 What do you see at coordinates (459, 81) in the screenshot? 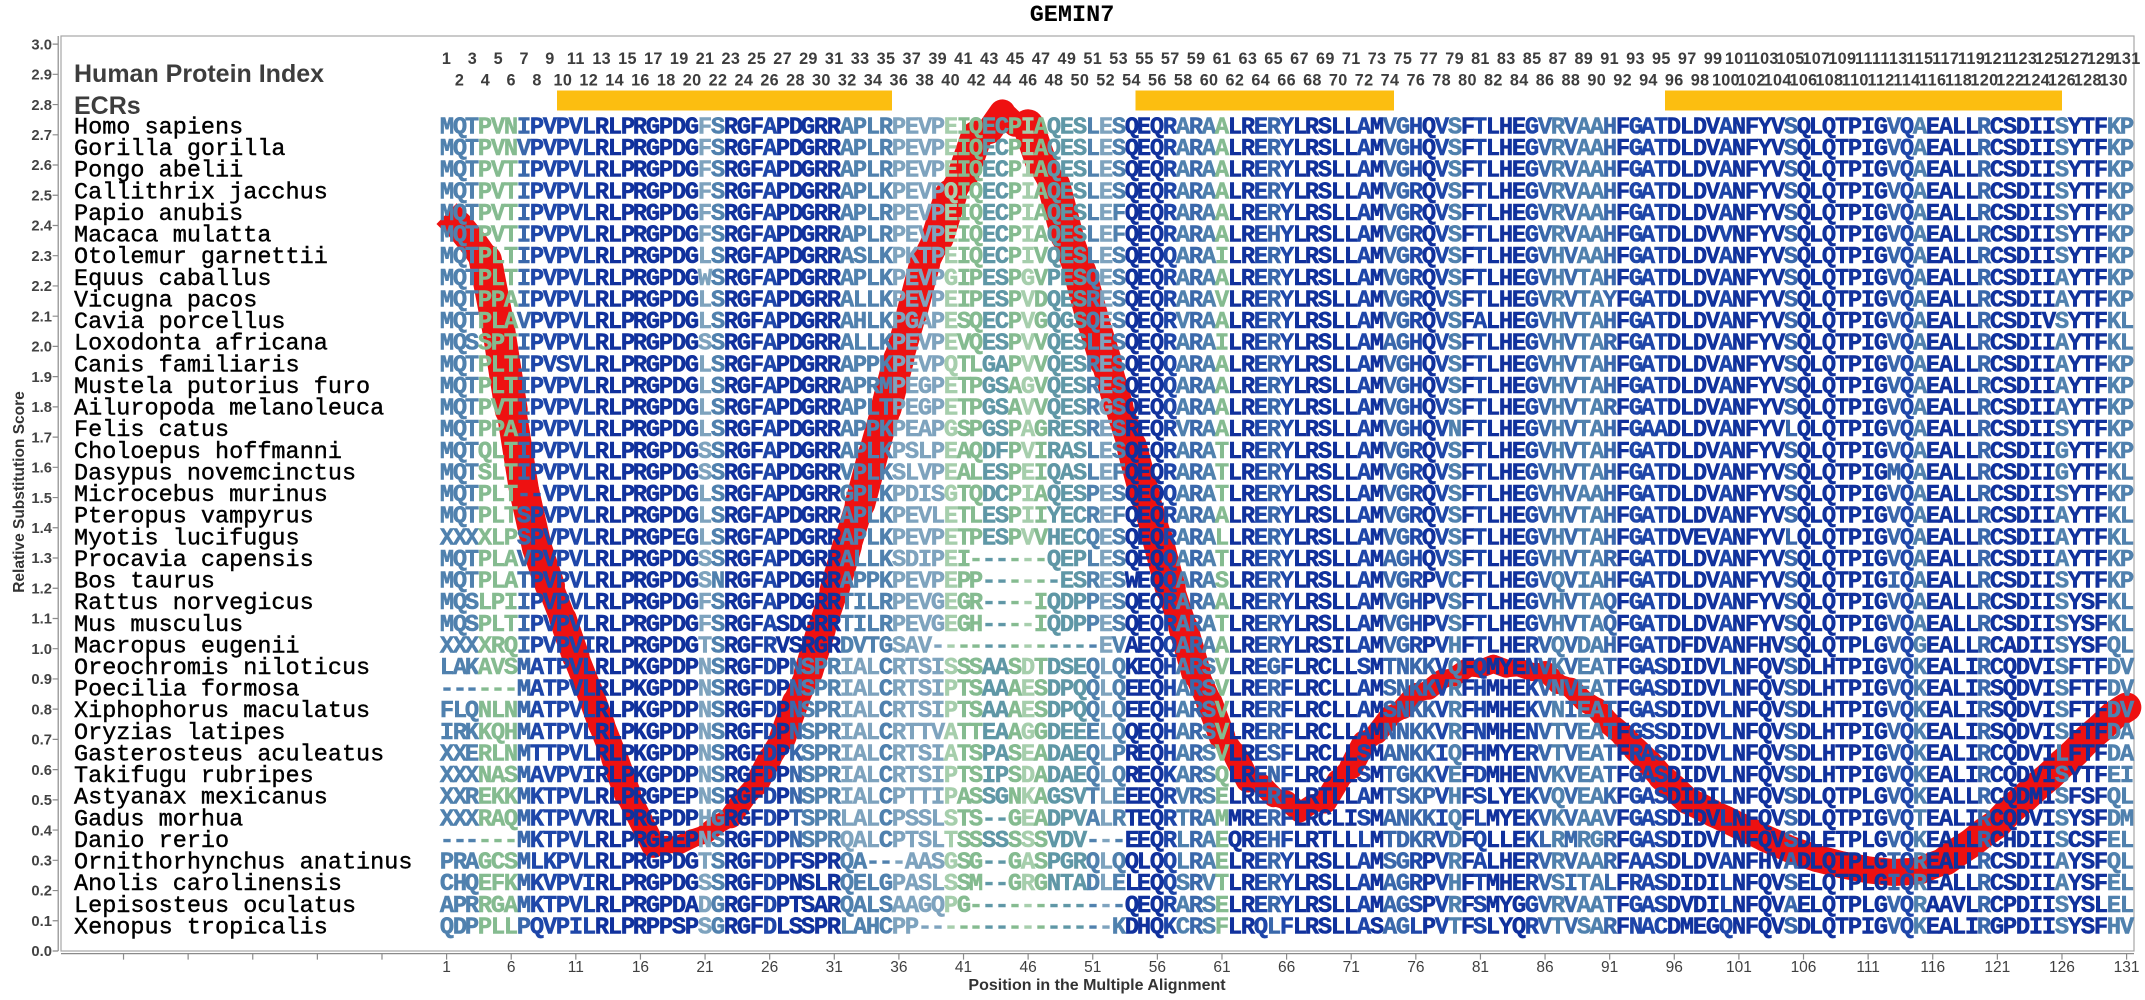
I see `svg-text: 2` at bounding box center [459, 81].